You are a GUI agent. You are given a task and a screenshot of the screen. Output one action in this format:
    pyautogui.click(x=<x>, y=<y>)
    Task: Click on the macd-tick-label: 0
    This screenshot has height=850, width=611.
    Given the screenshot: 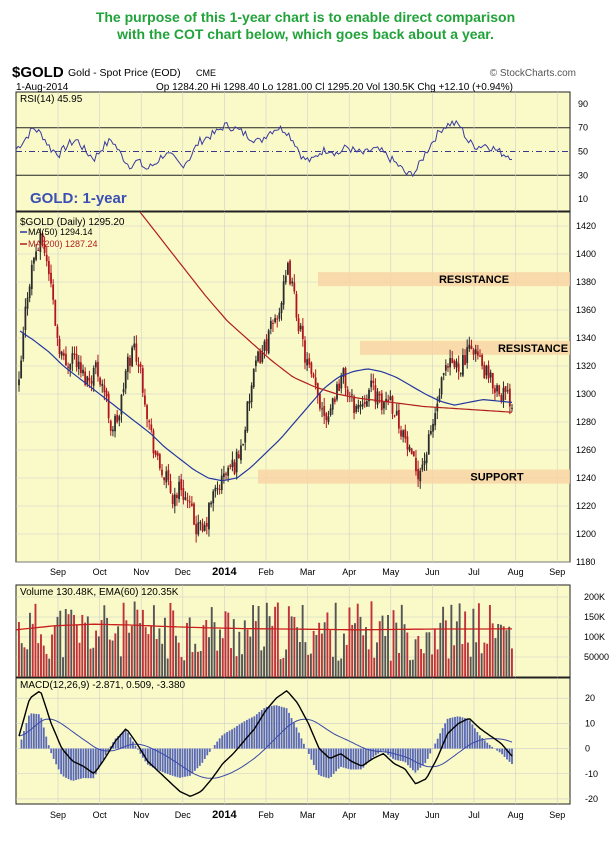 What is the action you would take?
    pyautogui.click(x=587, y=749)
    